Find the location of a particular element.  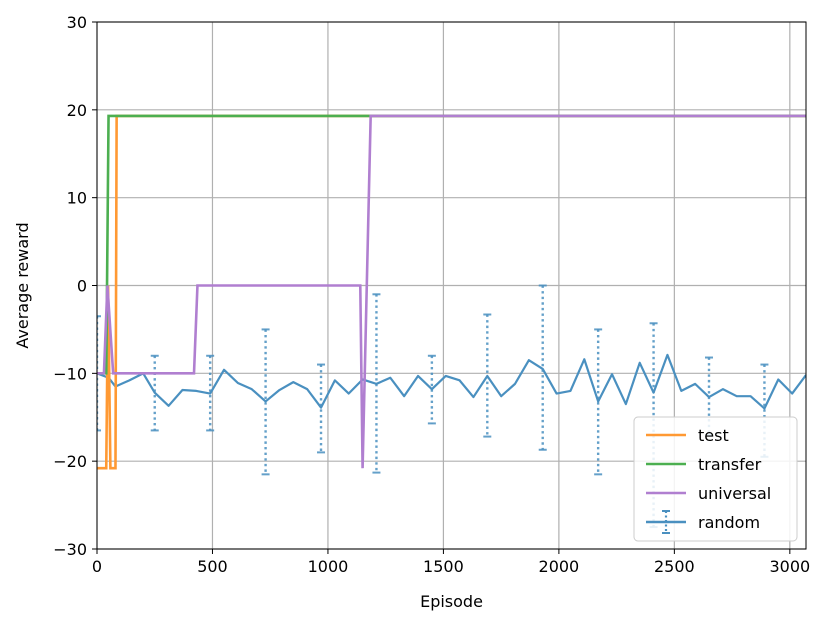

legend: test transfer universal random is located at coordinates (715, 479).